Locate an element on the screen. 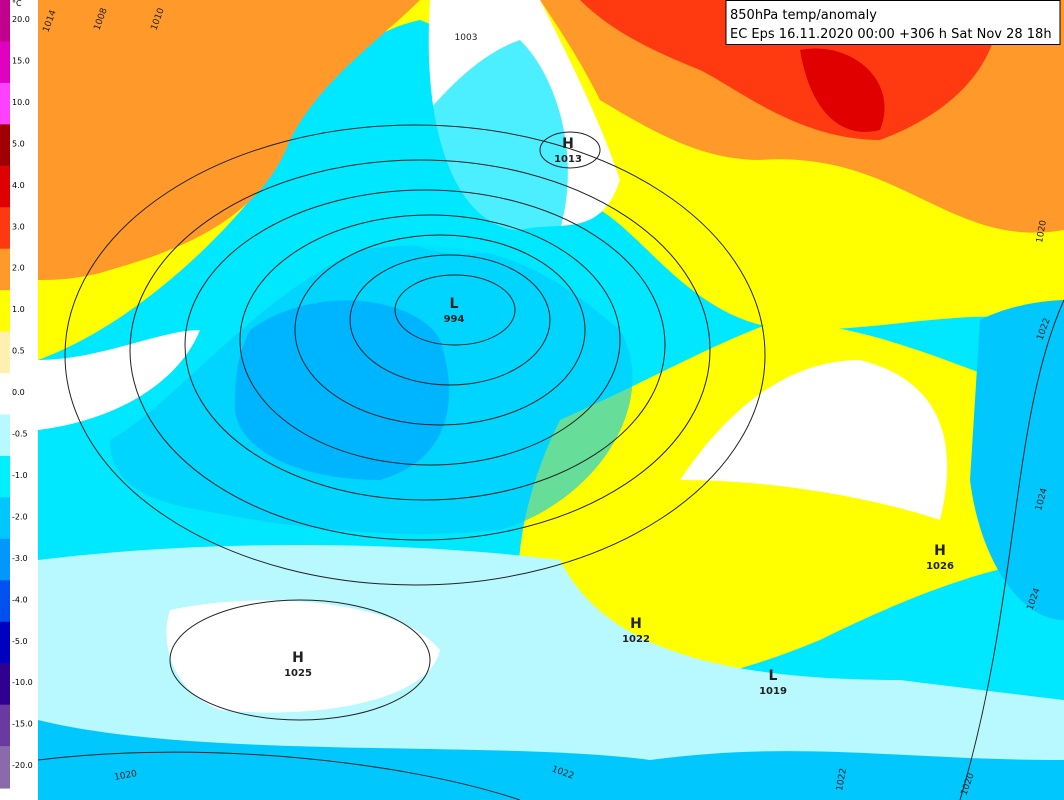  center-value: 1013 is located at coordinates (568, 159).